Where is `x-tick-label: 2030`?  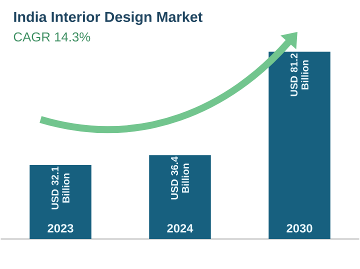 x-tick-label: 2030 is located at coordinates (299, 228).